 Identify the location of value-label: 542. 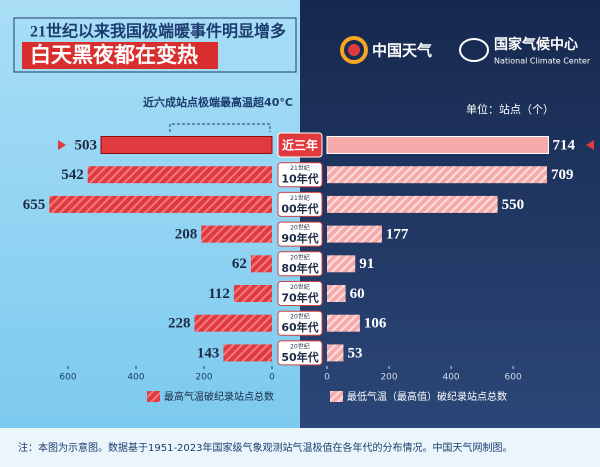
(72, 175).